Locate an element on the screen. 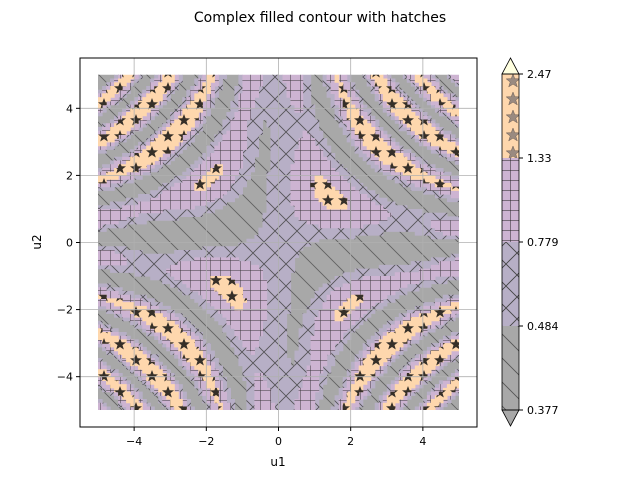 The height and width of the screenshot is (480, 640). colorbar-extend-min is located at coordinates (510, 418).